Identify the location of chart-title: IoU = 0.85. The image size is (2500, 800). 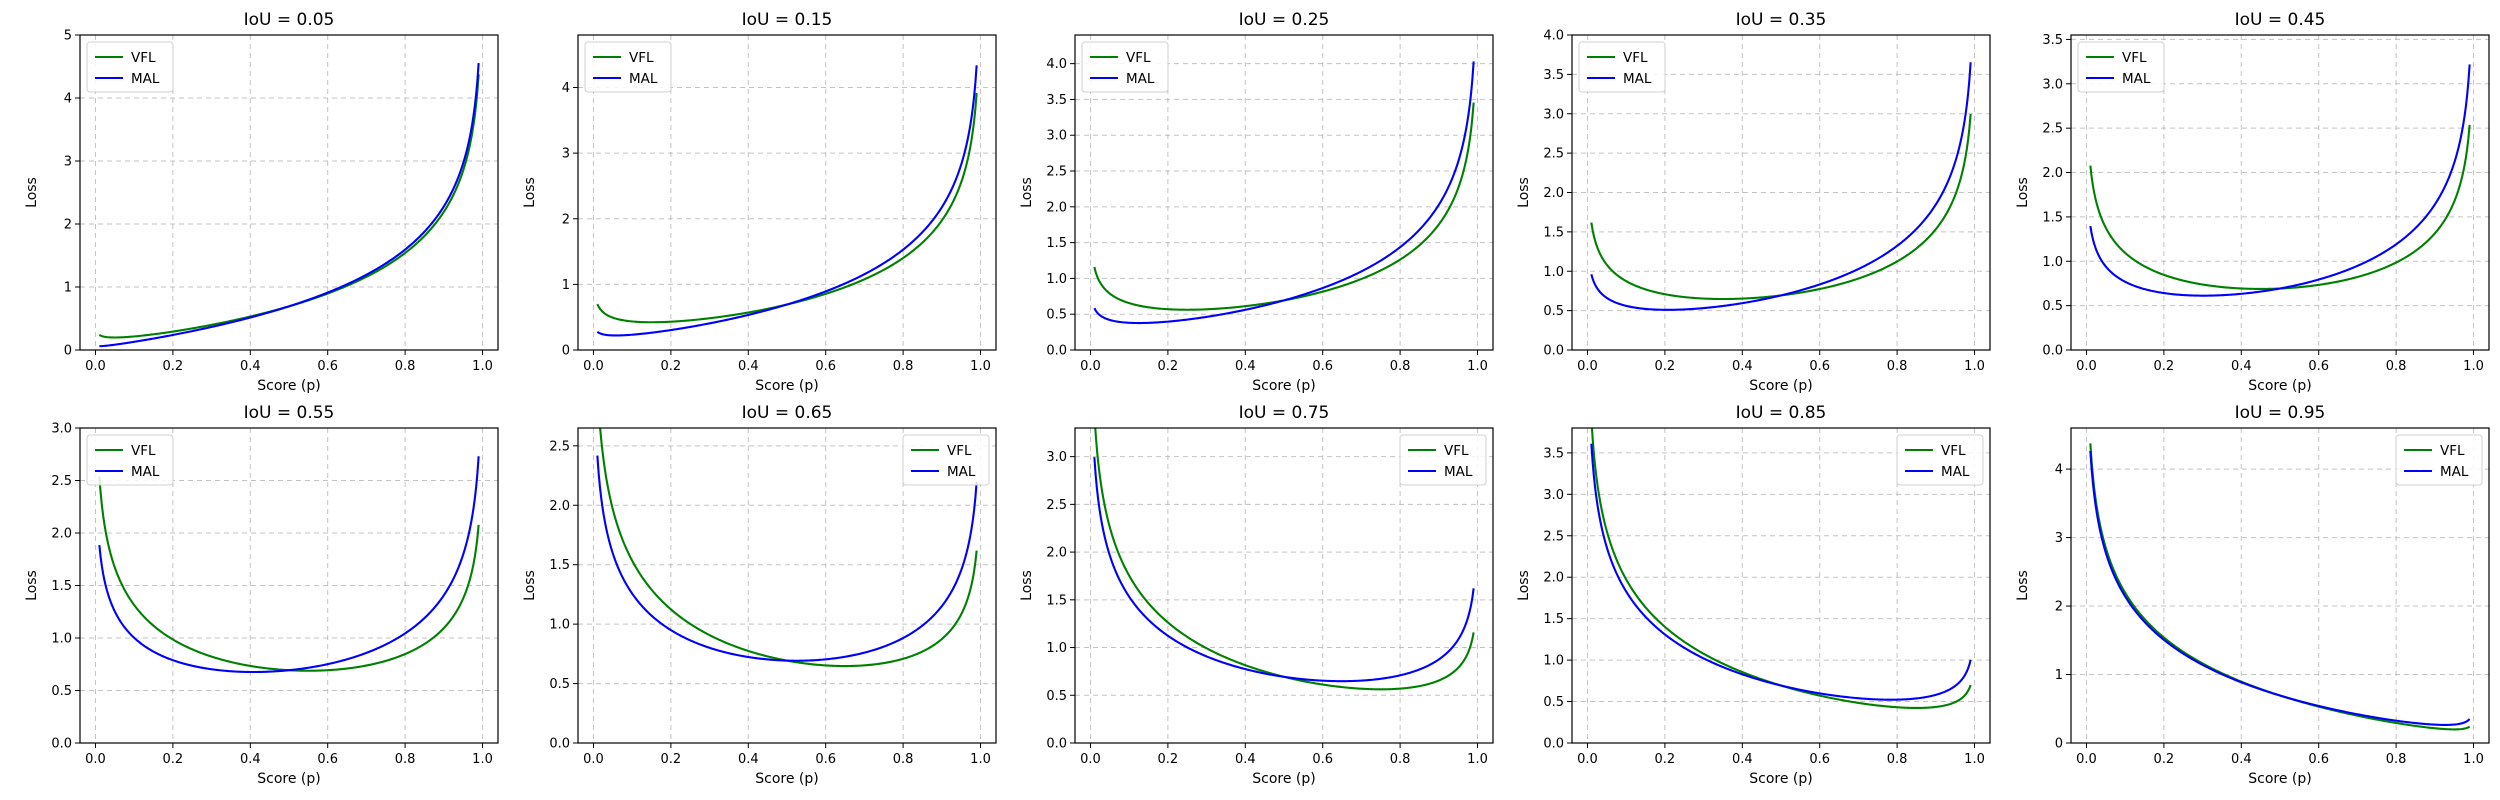
(1781, 413).